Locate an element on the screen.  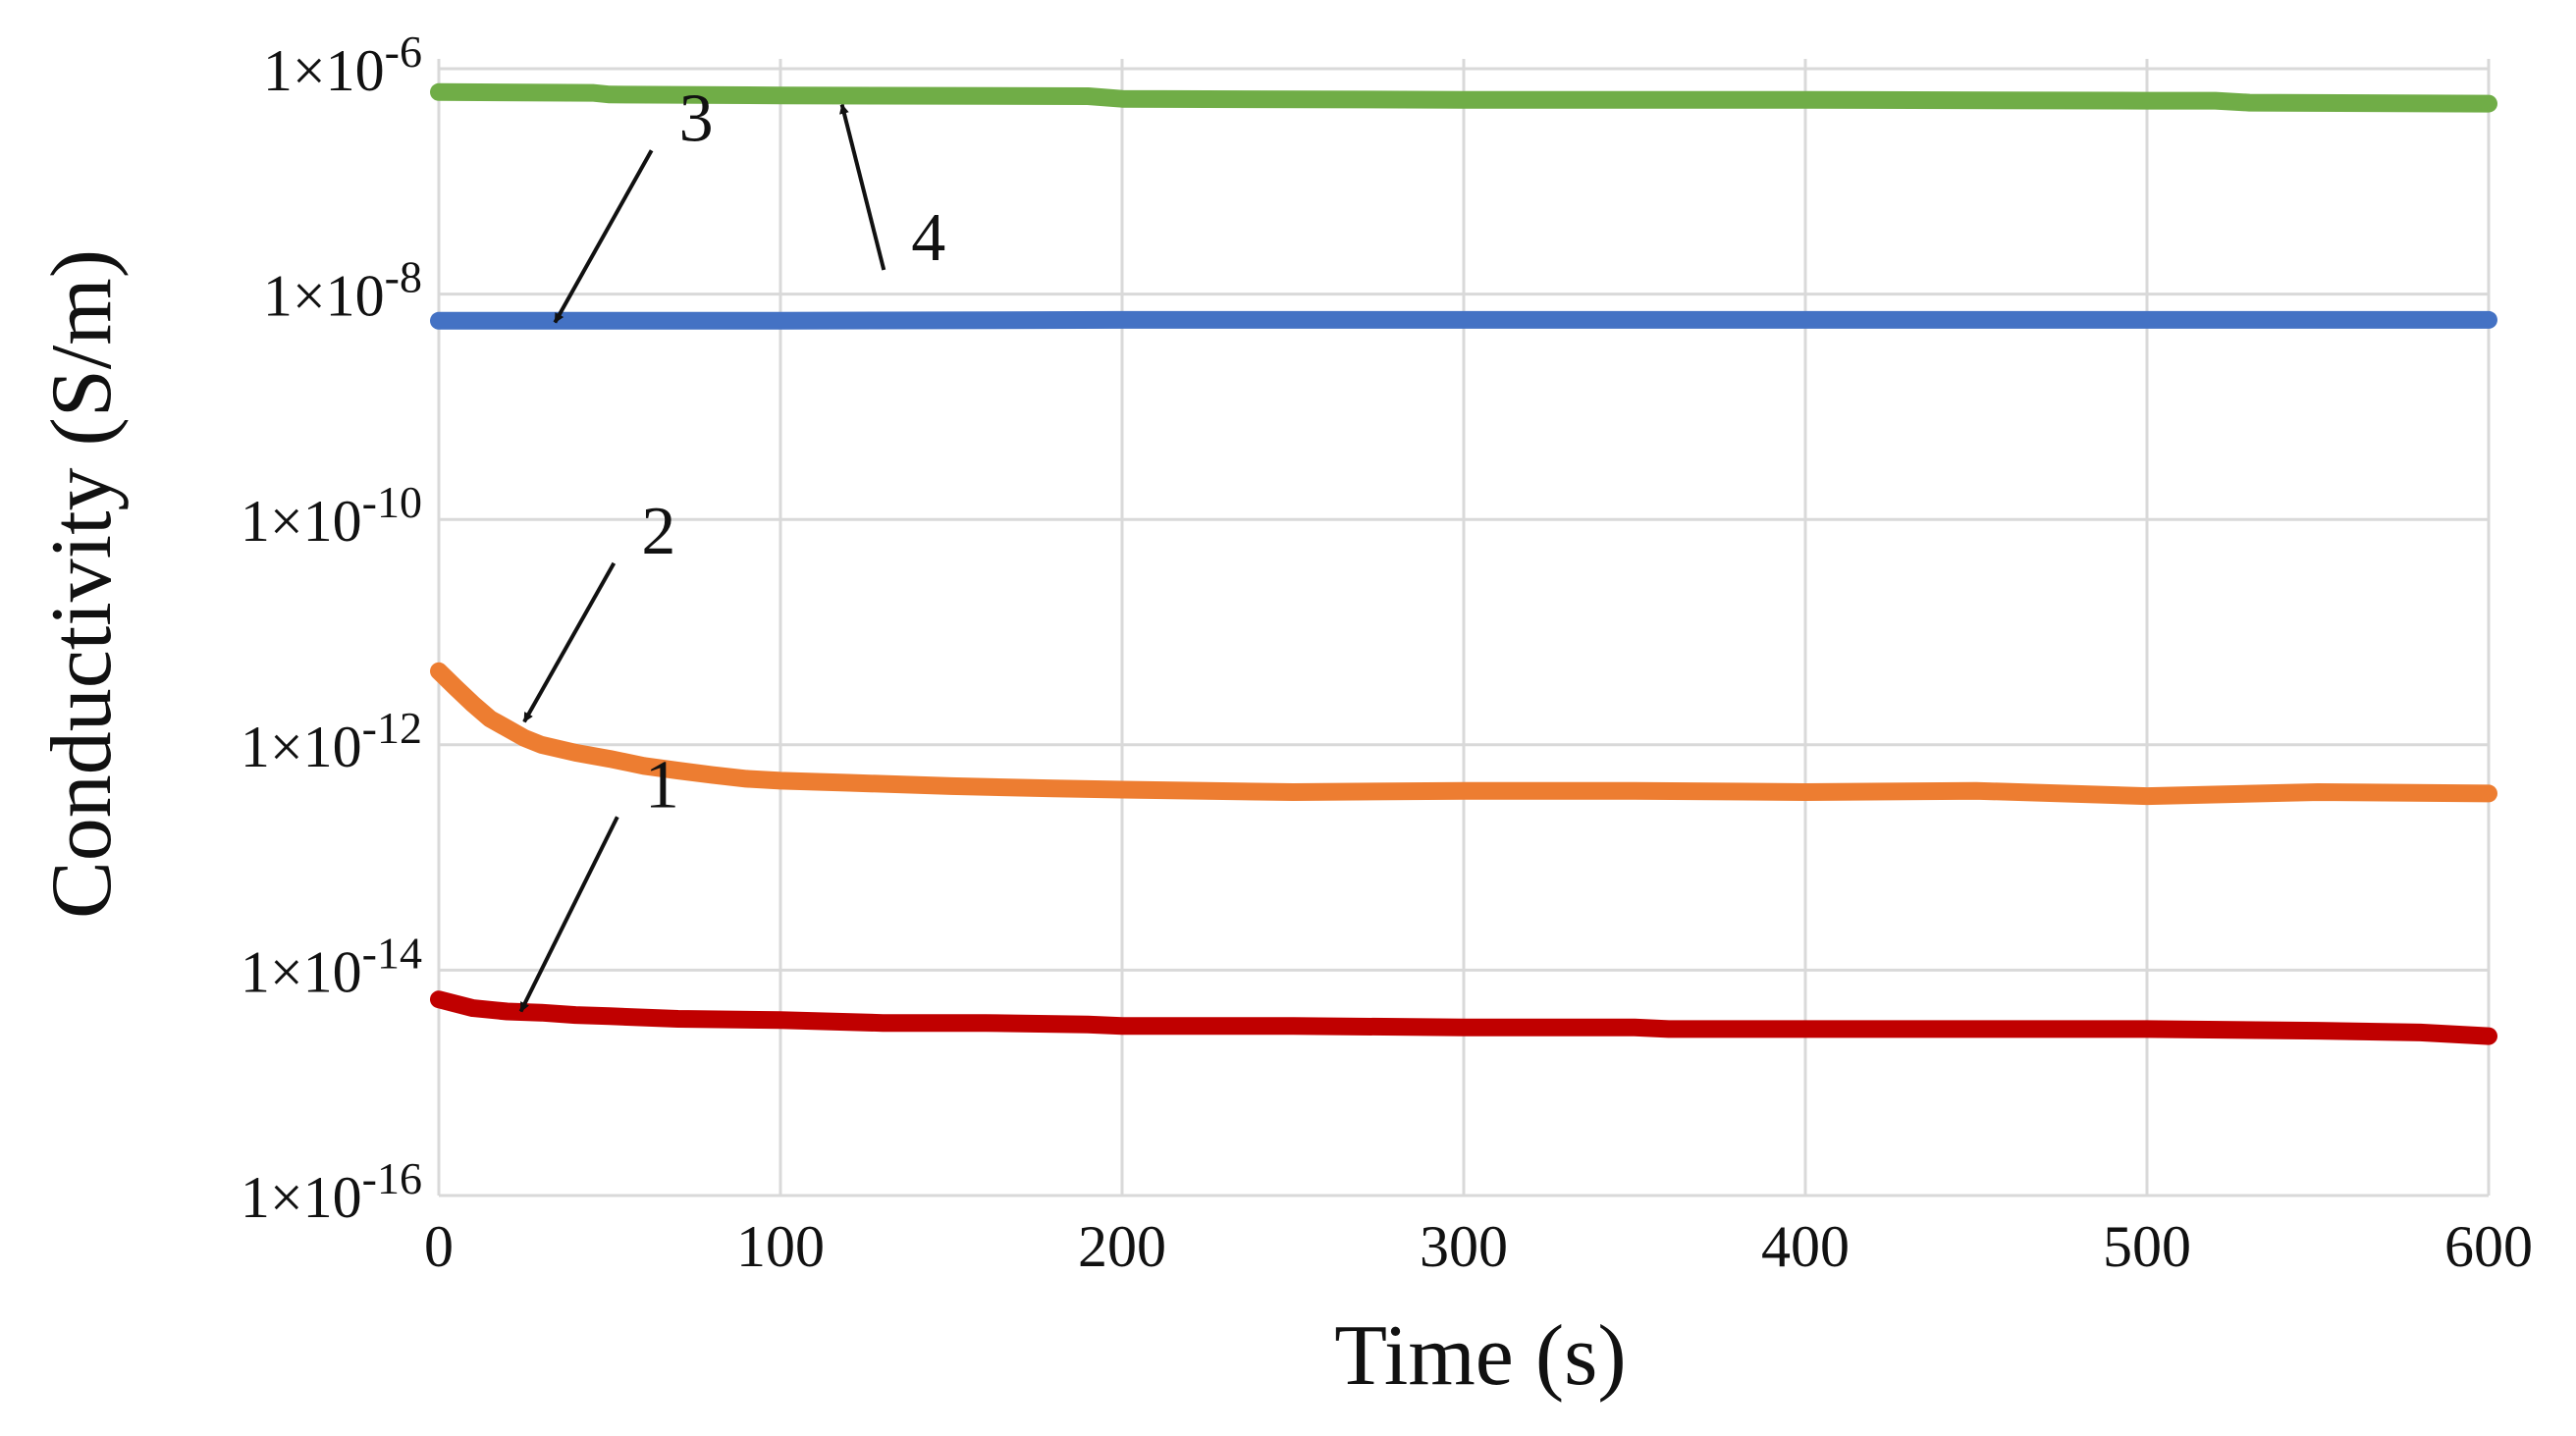
annotation-label-2: 2 is located at coordinates (658, 531).